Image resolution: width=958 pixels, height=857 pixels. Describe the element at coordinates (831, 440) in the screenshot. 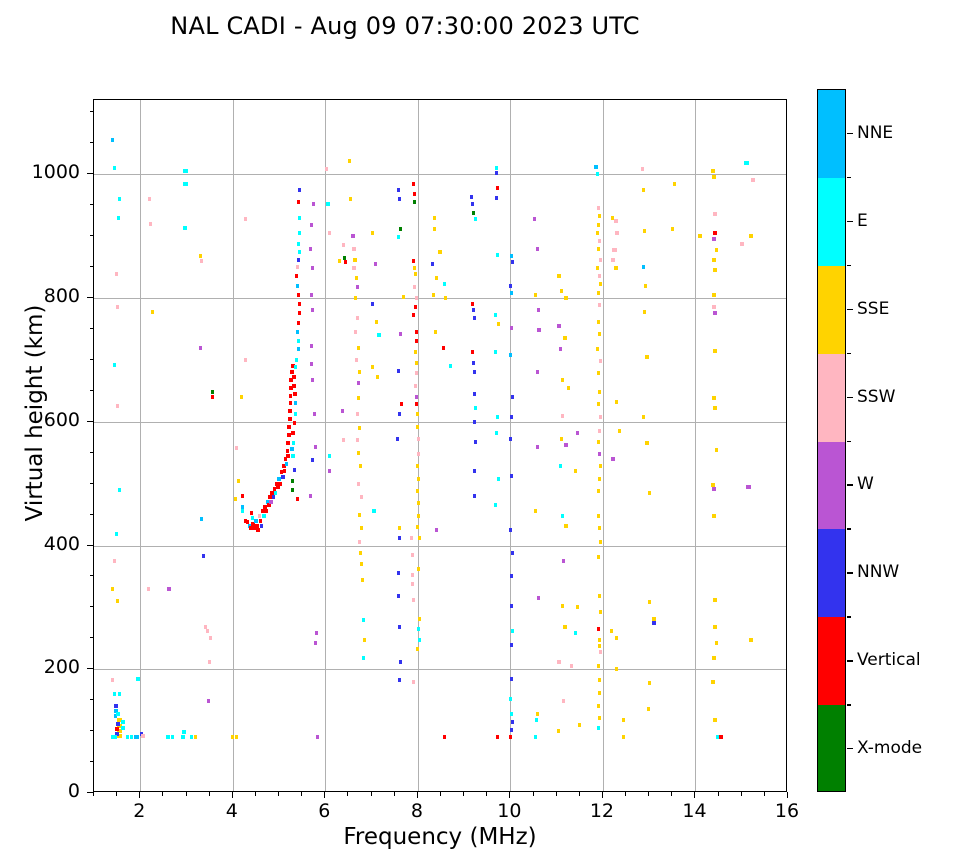

I see `colorbar` at that location.